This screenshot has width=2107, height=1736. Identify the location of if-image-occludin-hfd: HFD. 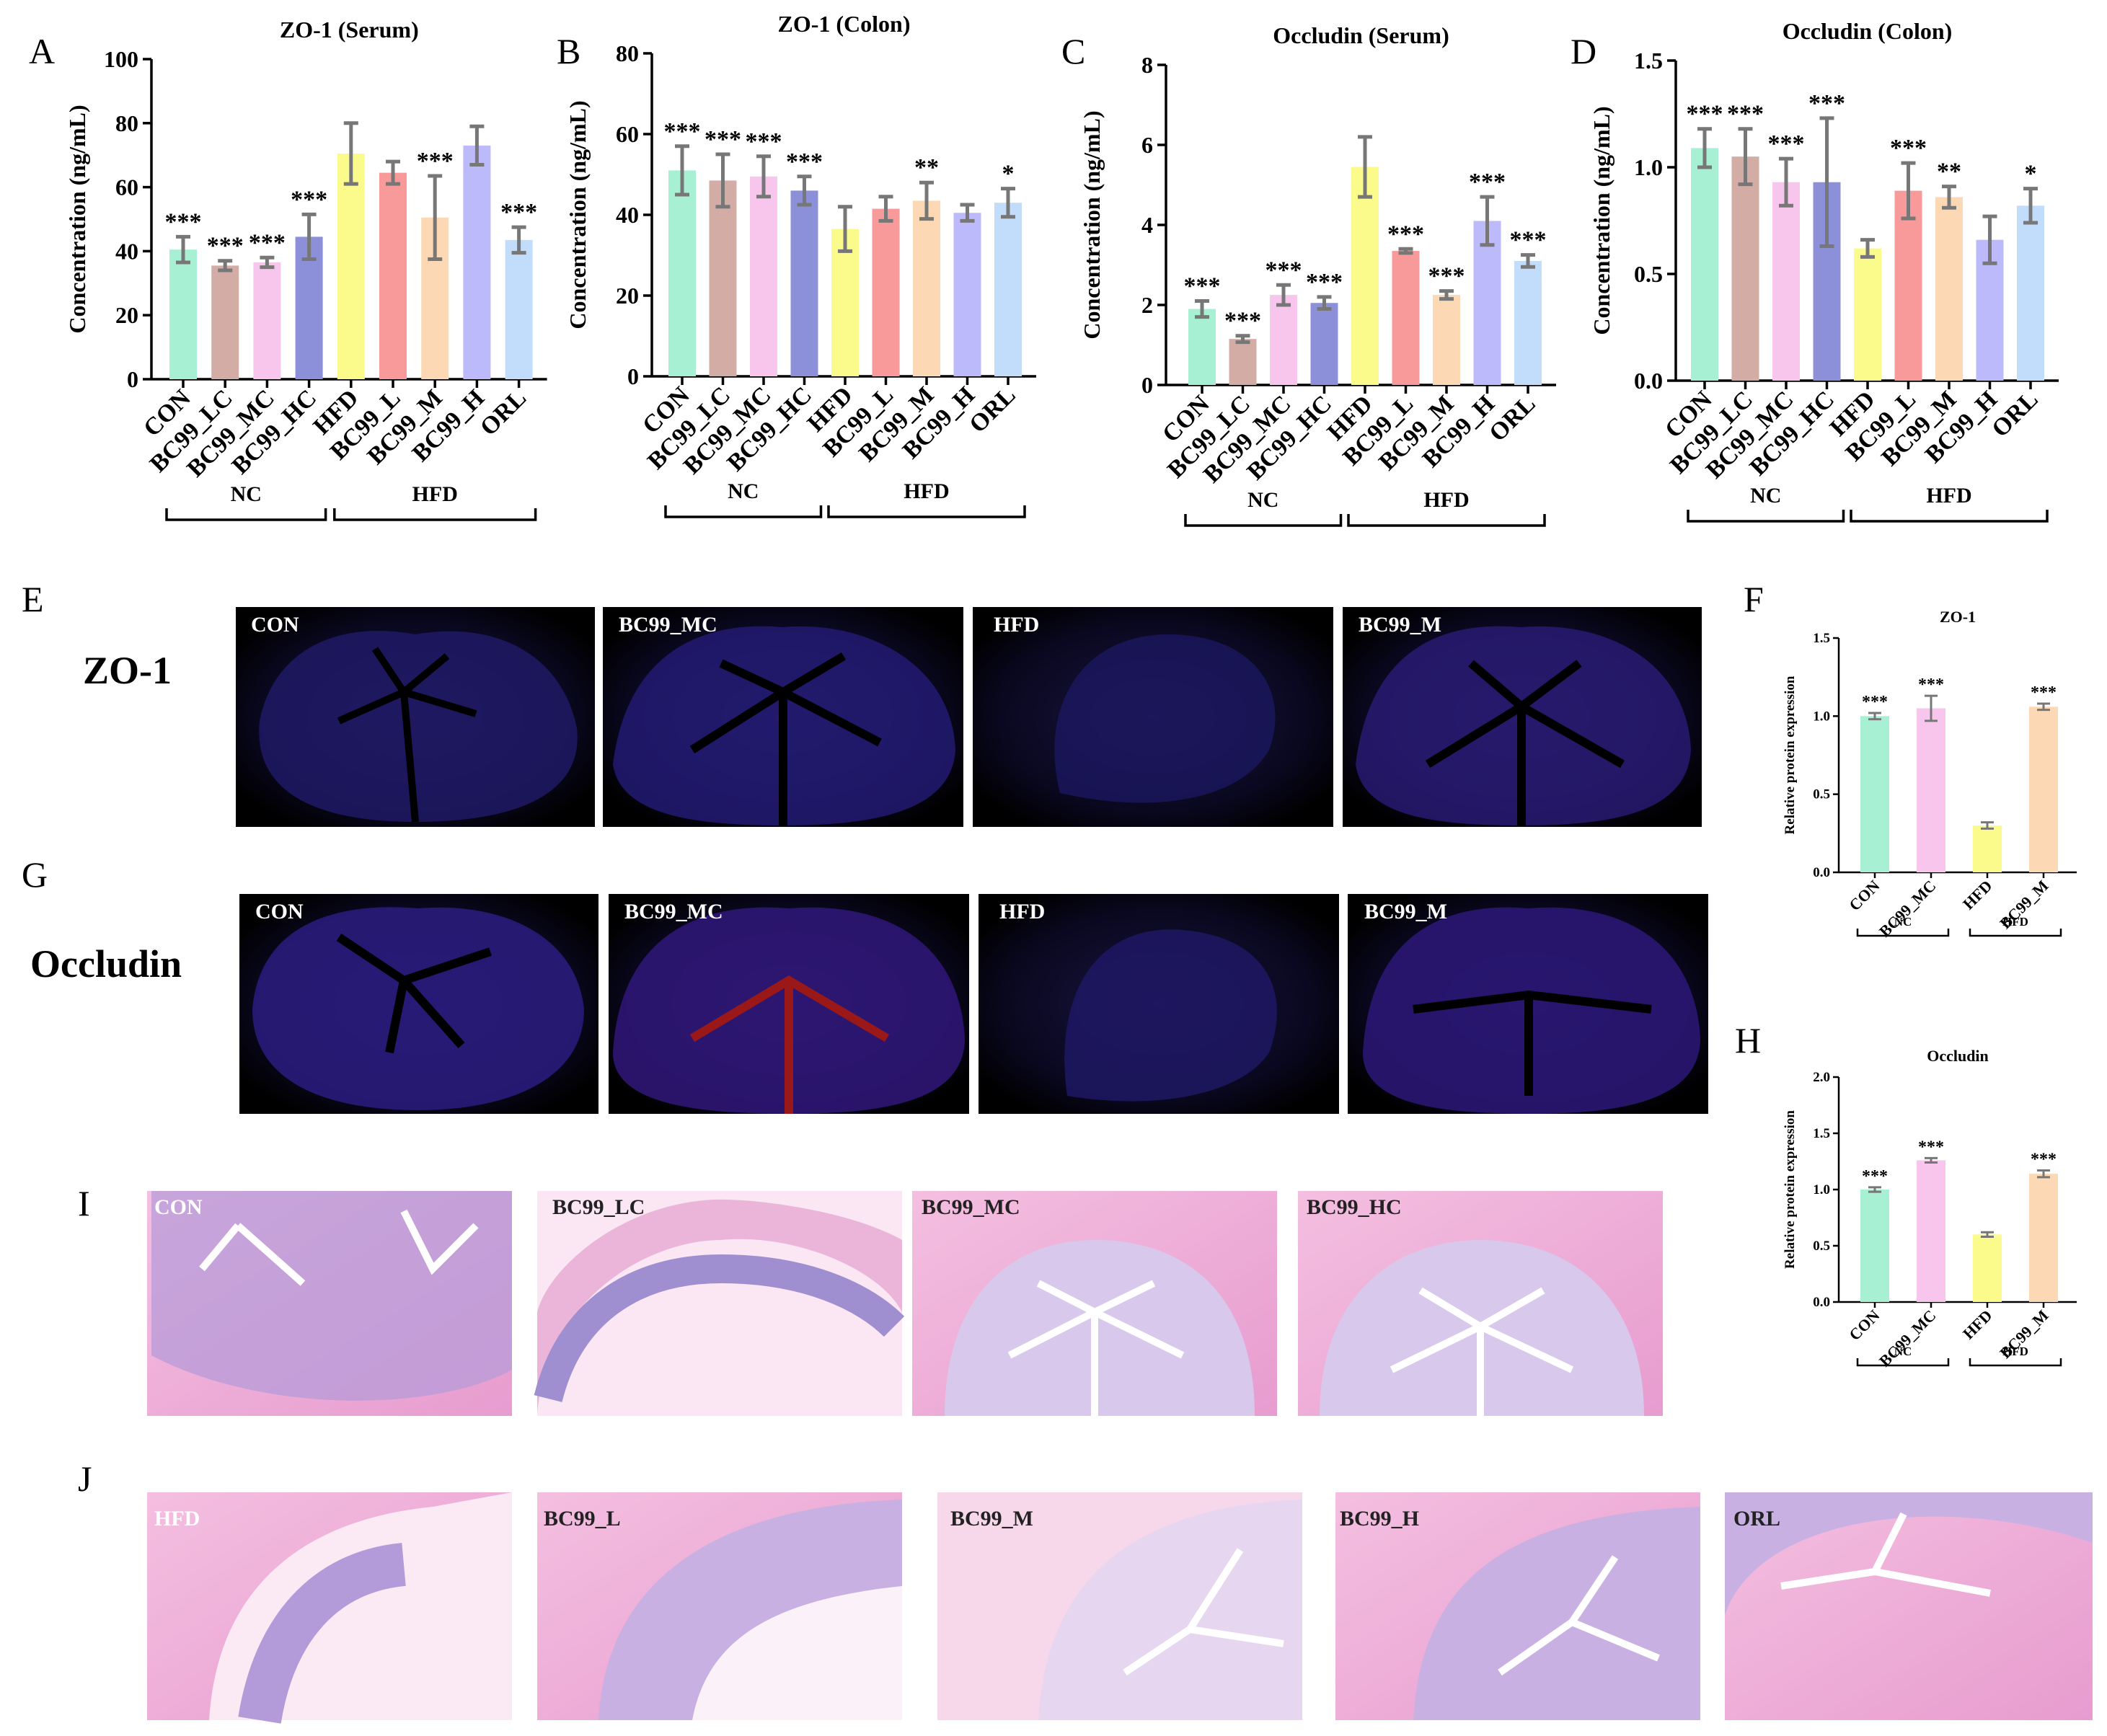
(1159, 1004).